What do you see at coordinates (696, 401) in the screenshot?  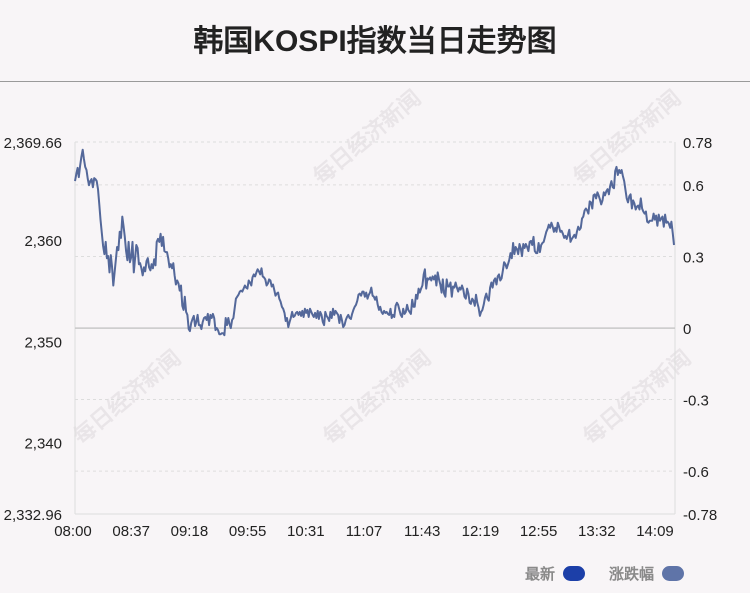 I see `y-right-tick-label: -0.3` at bounding box center [696, 401].